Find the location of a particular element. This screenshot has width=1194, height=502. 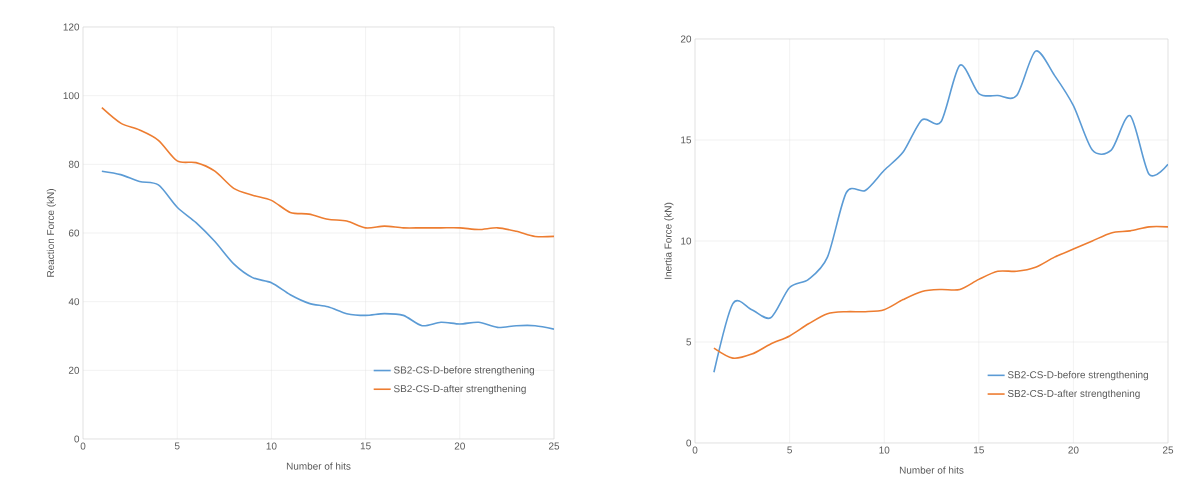

y-tick-label: 120 is located at coordinates (71, 27).